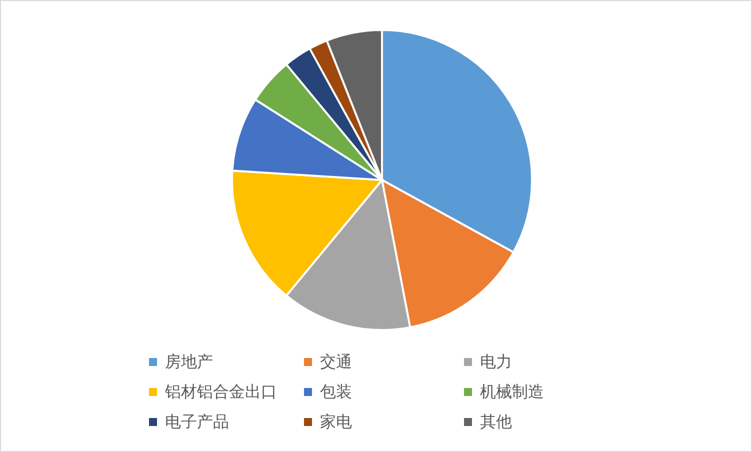  Describe the element at coordinates (336, 362) in the screenshot. I see `legend-label: 交通` at that location.